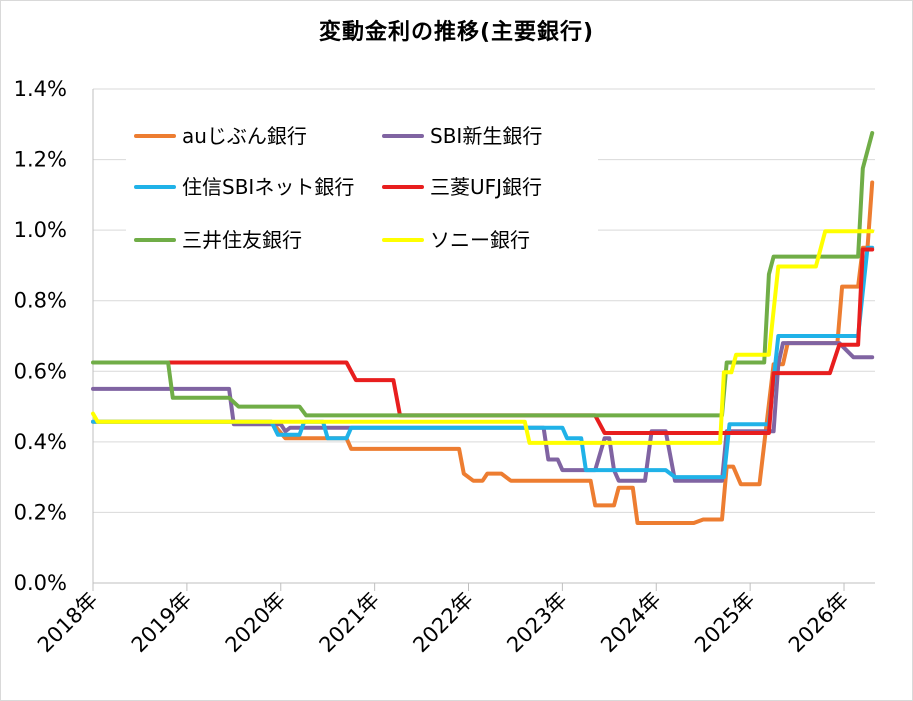 This screenshot has height=701, width=913. Describe the element at coordinates (480, 240) in the screenshot. I see `legend-label: ソニー銀行` at that location.